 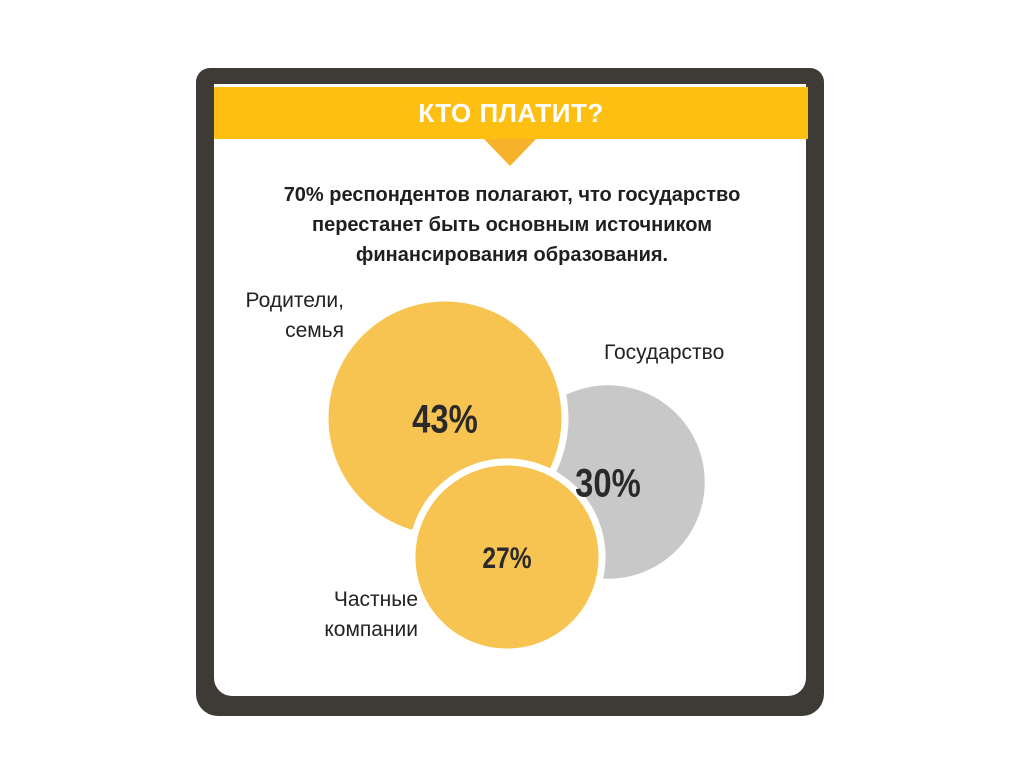 What do you see at coordinates (511, 113) in the screenshot?
I see `page-title: КТО ПЛАТИТ?` at bounding box center [511, 113].